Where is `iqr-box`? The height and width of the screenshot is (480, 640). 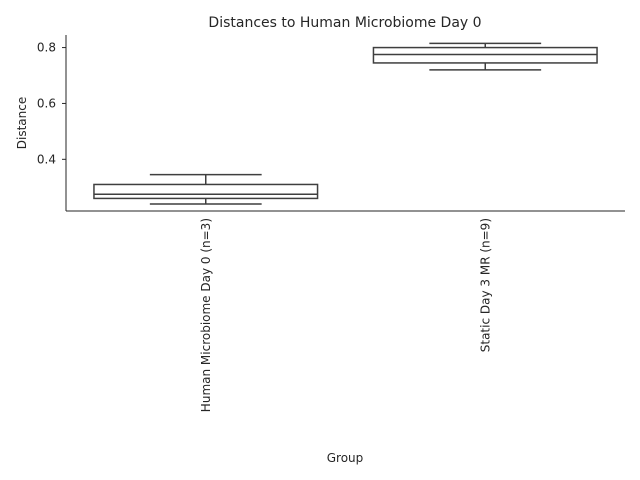
iqr-box is located at coordinates (206, 191).